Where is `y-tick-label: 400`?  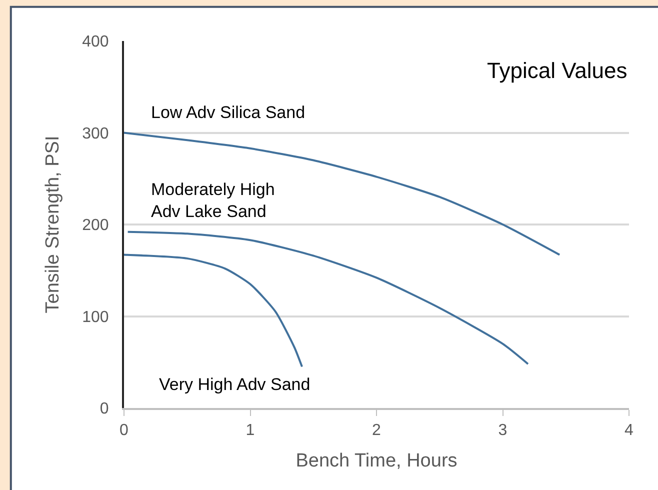
y-tick-label: 400 is located at coordinates (95, 42).